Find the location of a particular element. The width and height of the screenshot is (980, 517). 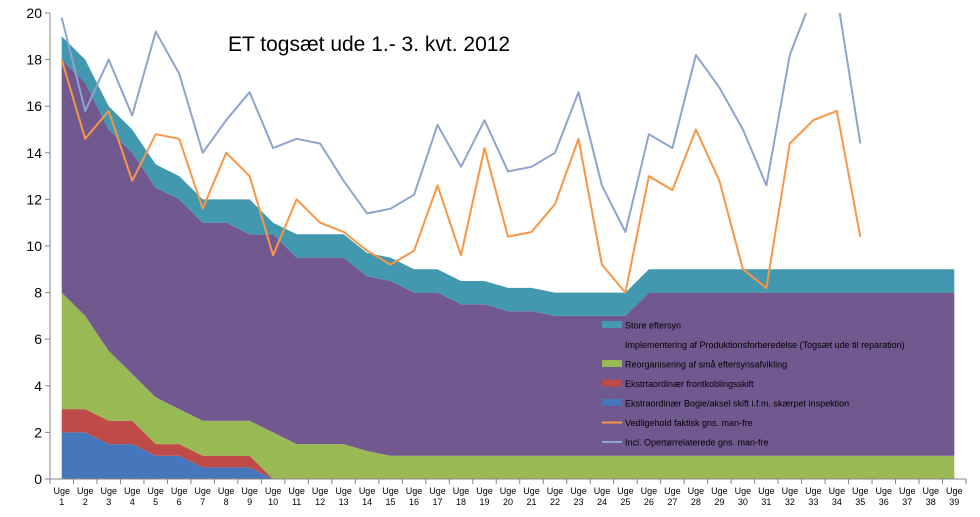

x-tick-label: Uge 13 is located at coordinates (343, 496).